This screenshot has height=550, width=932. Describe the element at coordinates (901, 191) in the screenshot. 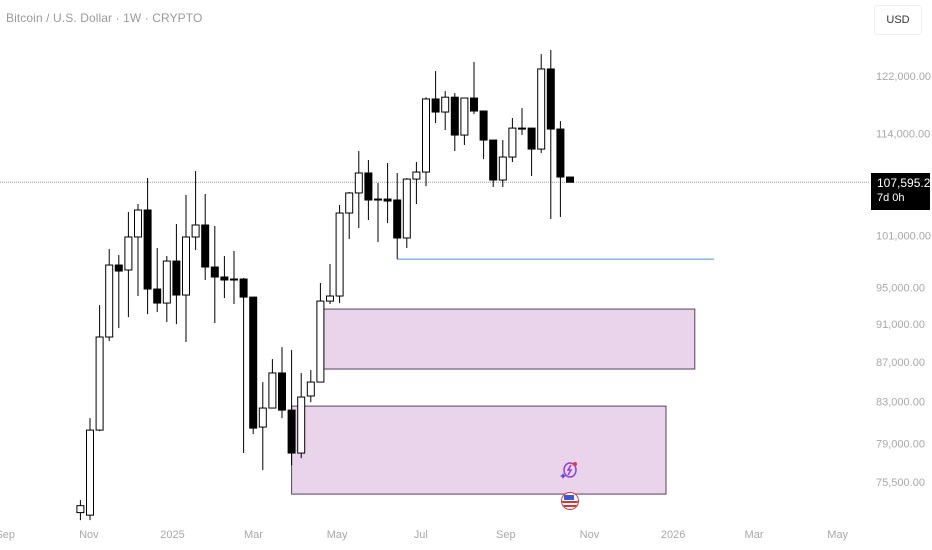

I see `last-price-label: 107,595.22 7d 0h` at that location.